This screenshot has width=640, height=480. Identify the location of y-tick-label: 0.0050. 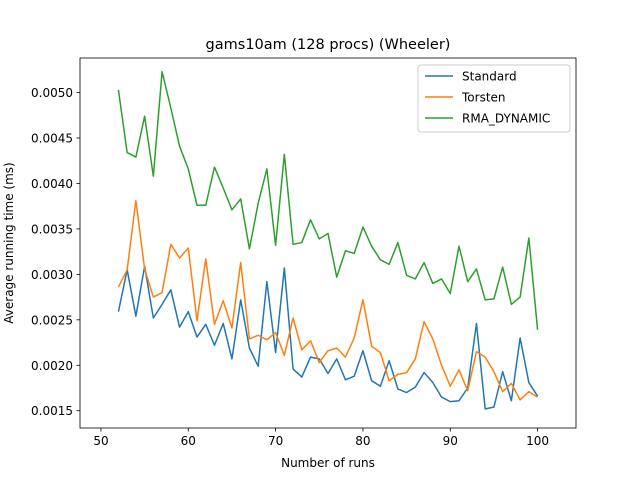
(52, 93).